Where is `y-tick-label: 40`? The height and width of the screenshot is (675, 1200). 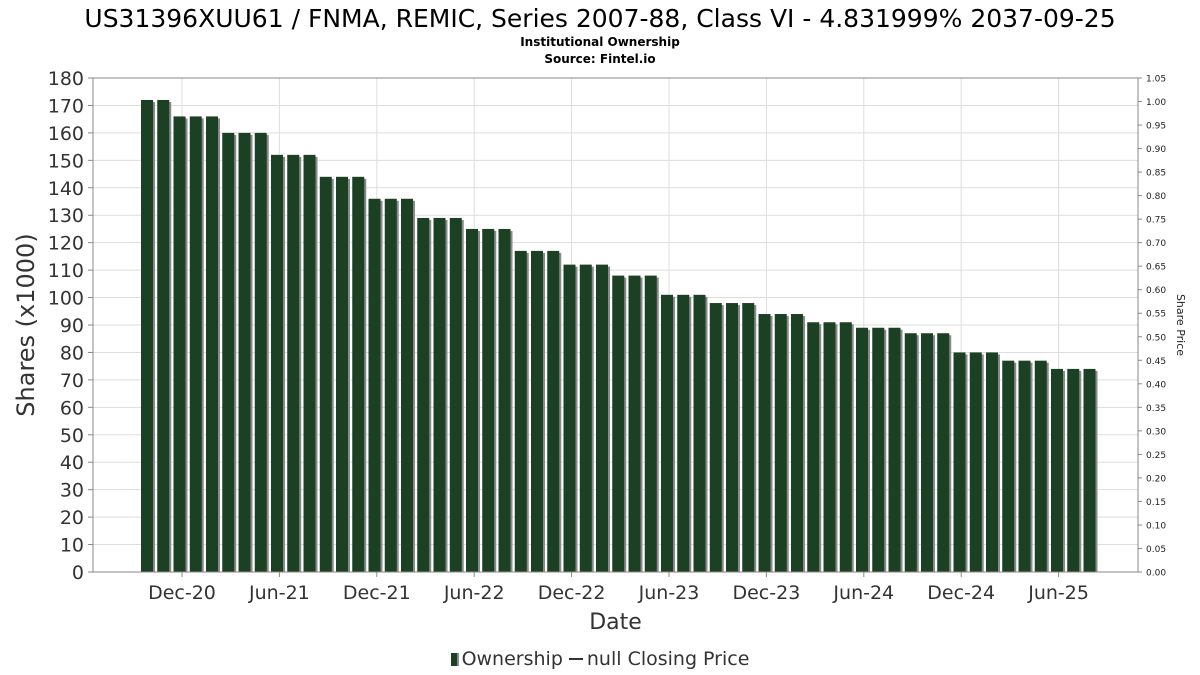 y-tick-label: 40 is located at coordinates (72, 463).